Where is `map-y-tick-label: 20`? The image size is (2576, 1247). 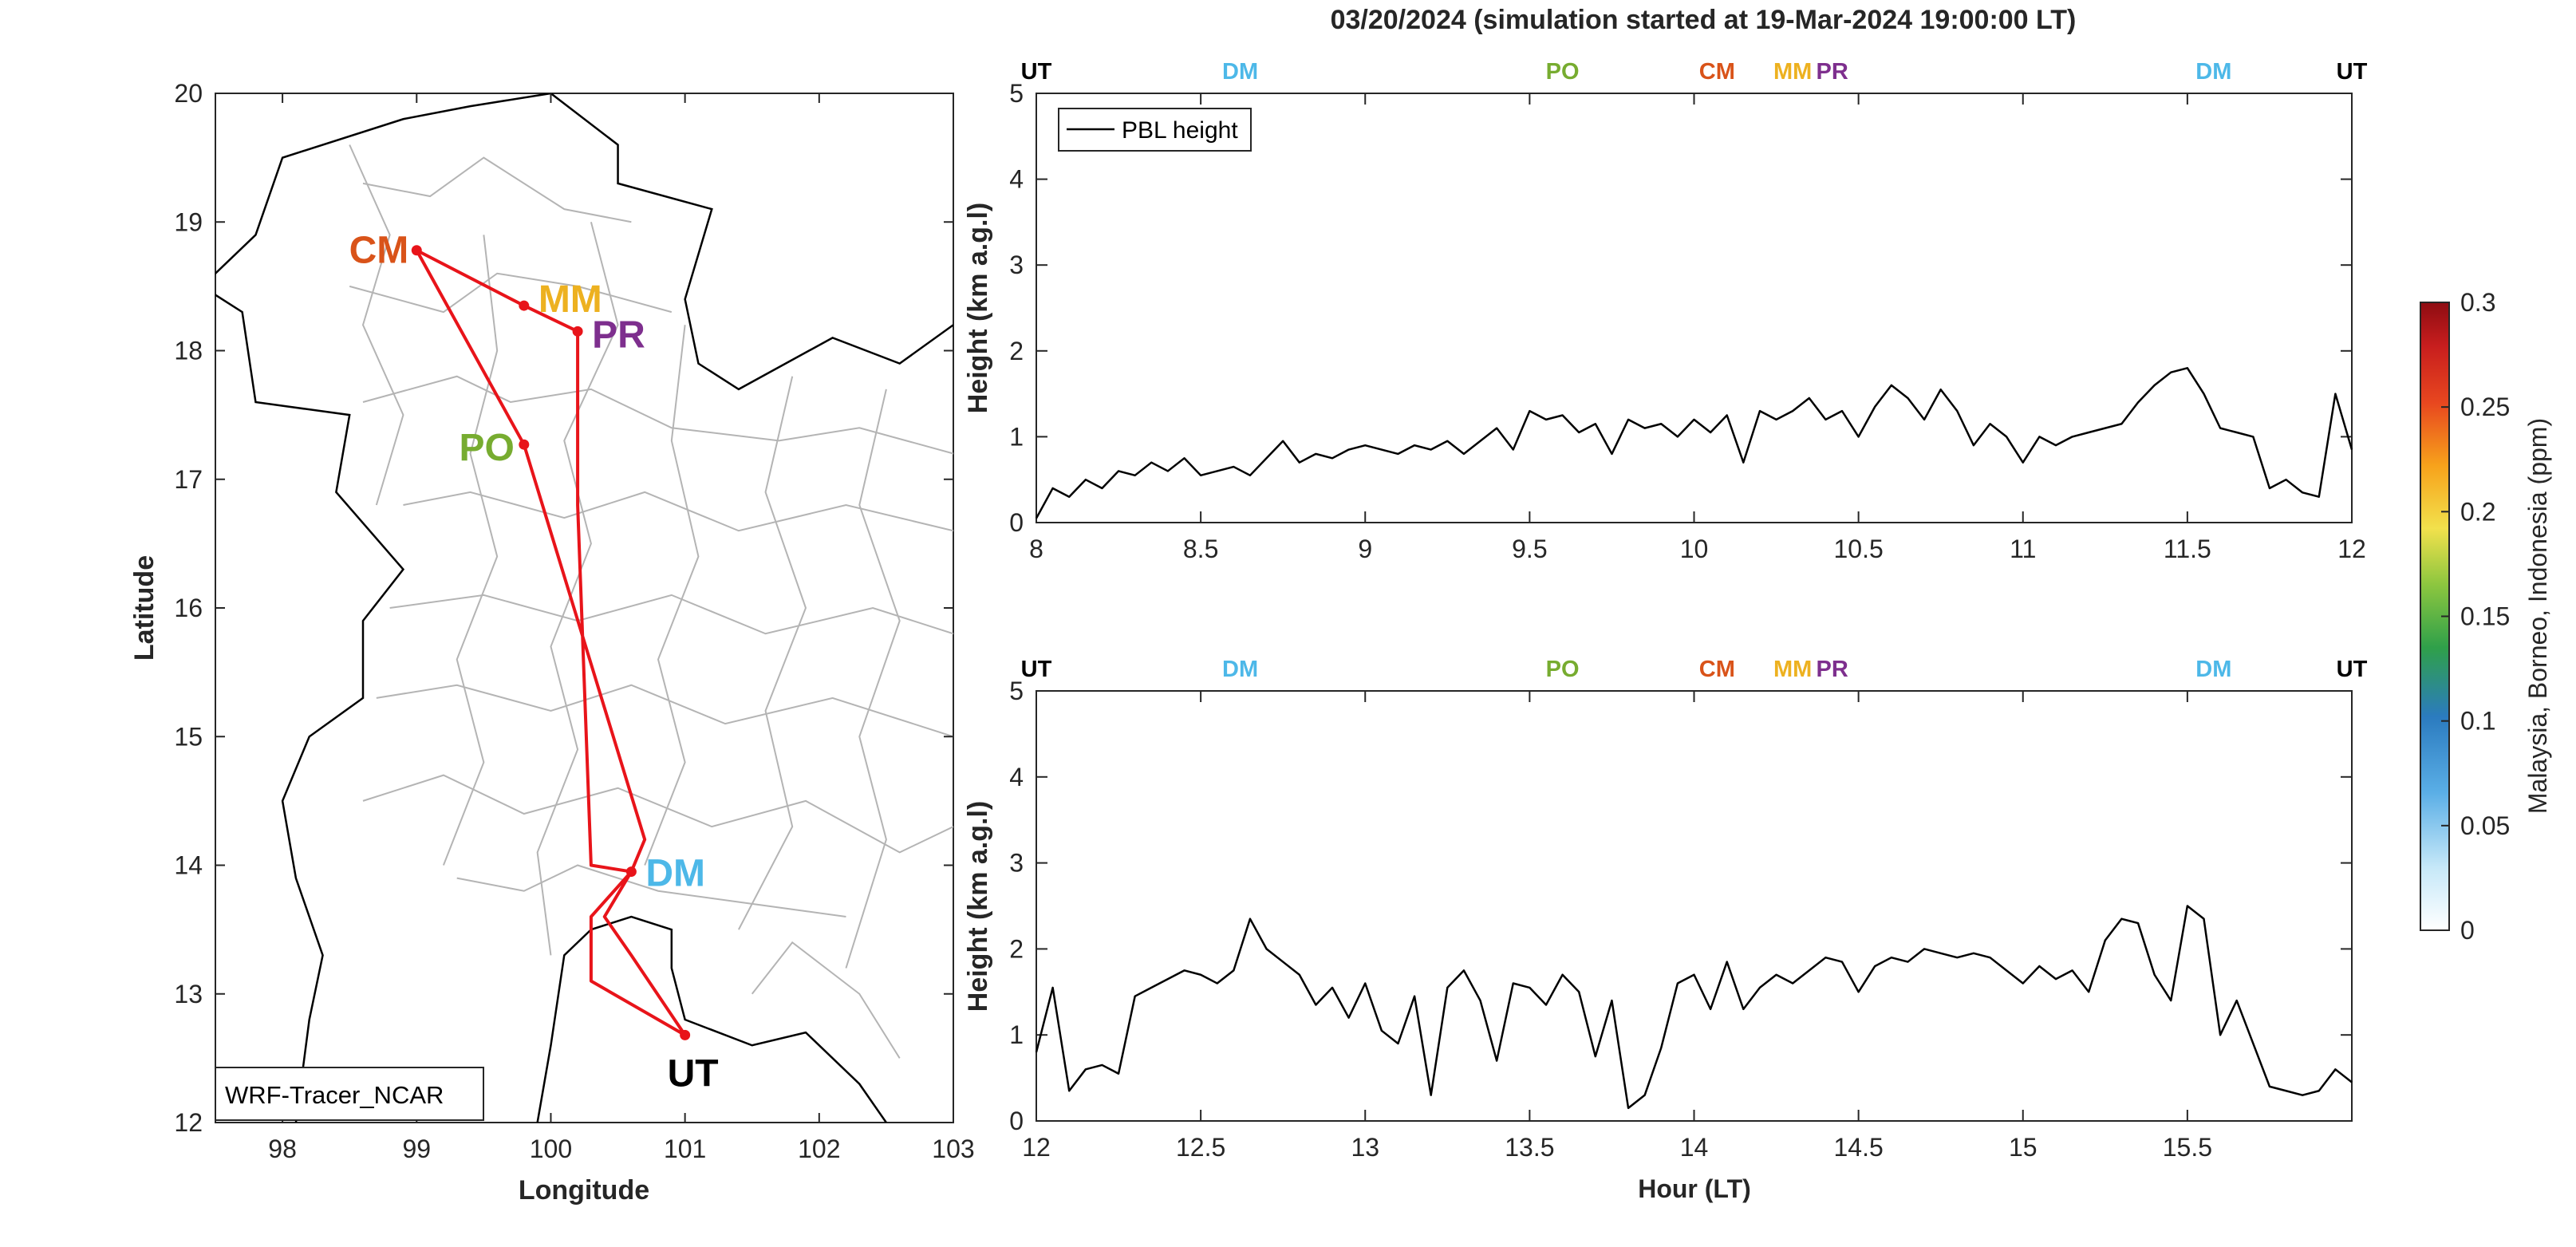 map-y-tick-label: 20 is located at coordinates (189, 93).